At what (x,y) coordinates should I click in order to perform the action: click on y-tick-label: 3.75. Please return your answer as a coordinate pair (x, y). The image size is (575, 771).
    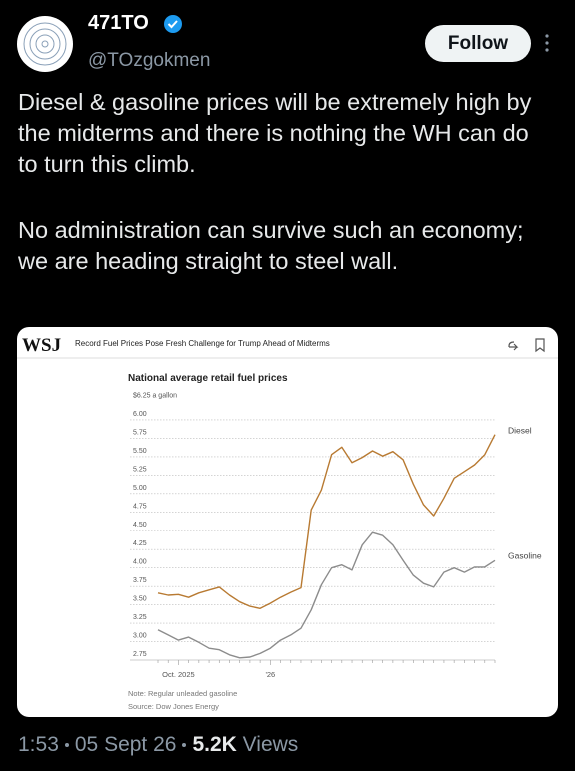
    Looking at the image, I should click on (140, 580).